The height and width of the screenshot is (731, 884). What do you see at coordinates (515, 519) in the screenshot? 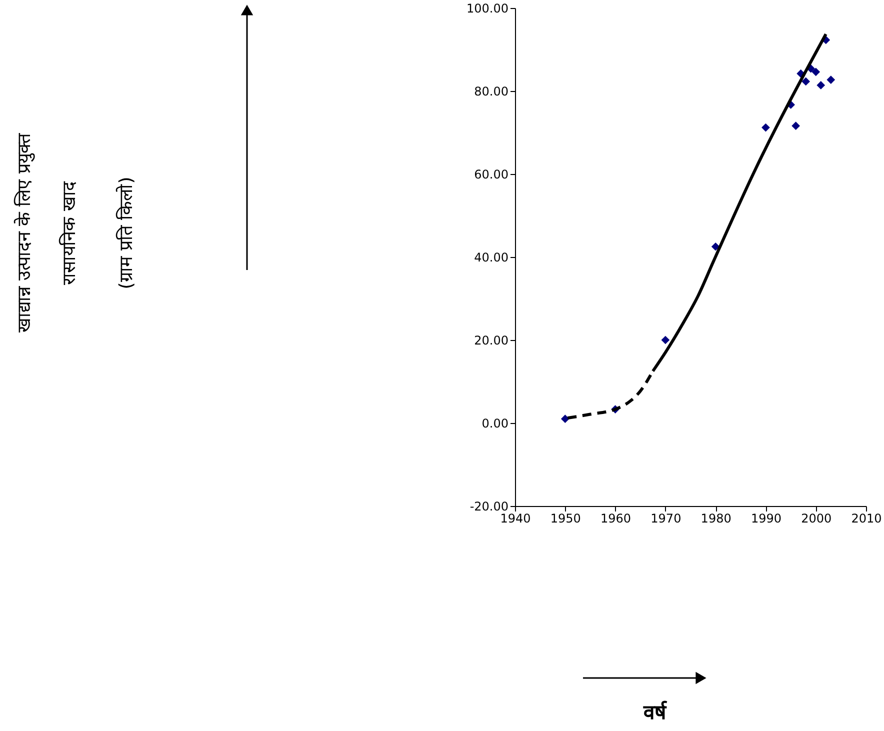
I see `x-tick-label: 1940` at bounding box center [515, 519].